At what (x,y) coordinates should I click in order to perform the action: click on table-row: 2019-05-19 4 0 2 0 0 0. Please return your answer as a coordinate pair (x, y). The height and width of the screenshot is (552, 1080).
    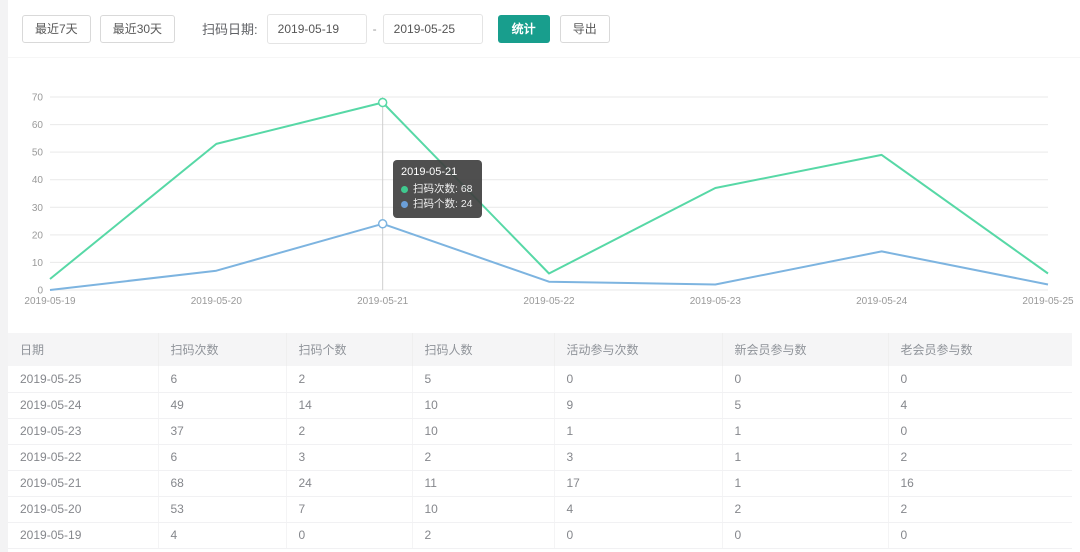
    Looking at the image, I should click on (540, 535).